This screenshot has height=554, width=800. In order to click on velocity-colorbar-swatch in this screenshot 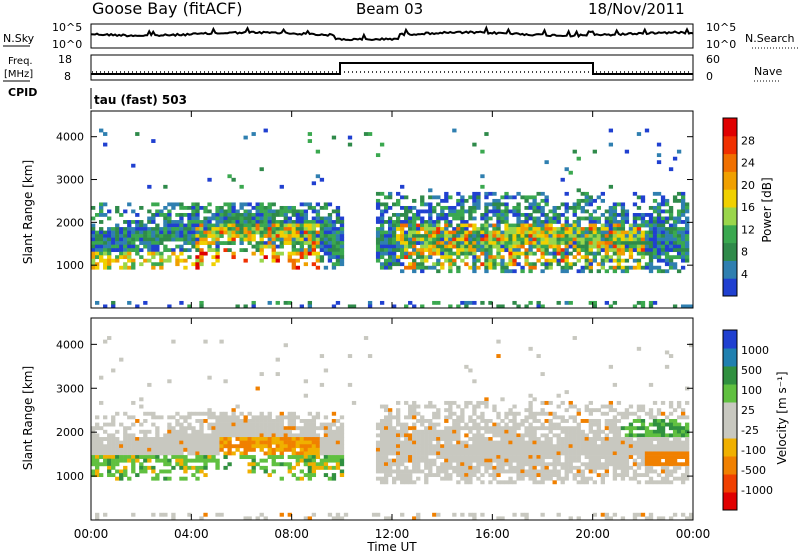, I will do `click(730, 357)`.